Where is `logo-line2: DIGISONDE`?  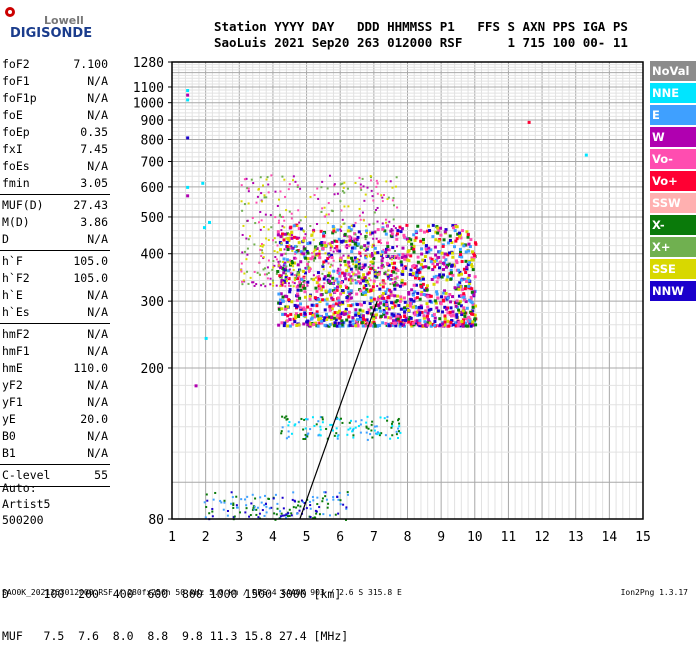
logo-line2: DIGISONDE is located at coordinates (51, 33).